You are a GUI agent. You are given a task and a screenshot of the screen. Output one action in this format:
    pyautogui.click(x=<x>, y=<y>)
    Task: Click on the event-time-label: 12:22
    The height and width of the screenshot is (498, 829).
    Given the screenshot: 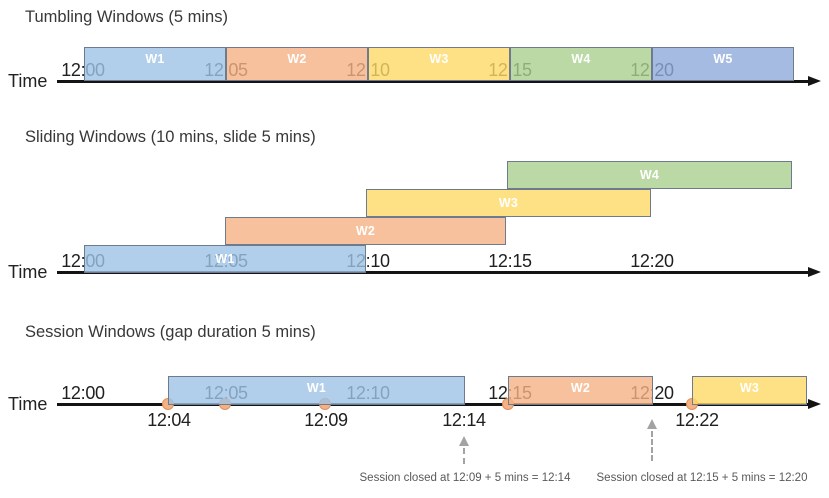 What is the action you would take?
    pyautogui.click(x=697, y=420)
    